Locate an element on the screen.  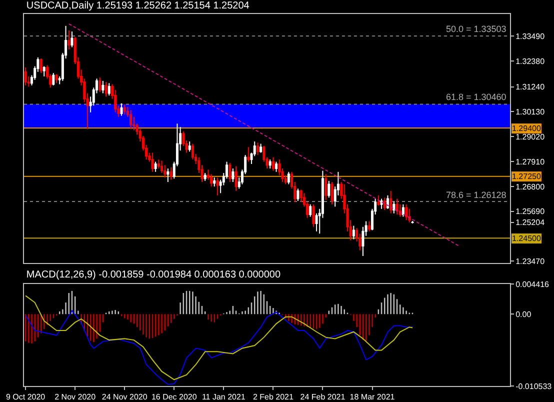
y-tick-label: 1.30130 is located at coordinates (531, 111).